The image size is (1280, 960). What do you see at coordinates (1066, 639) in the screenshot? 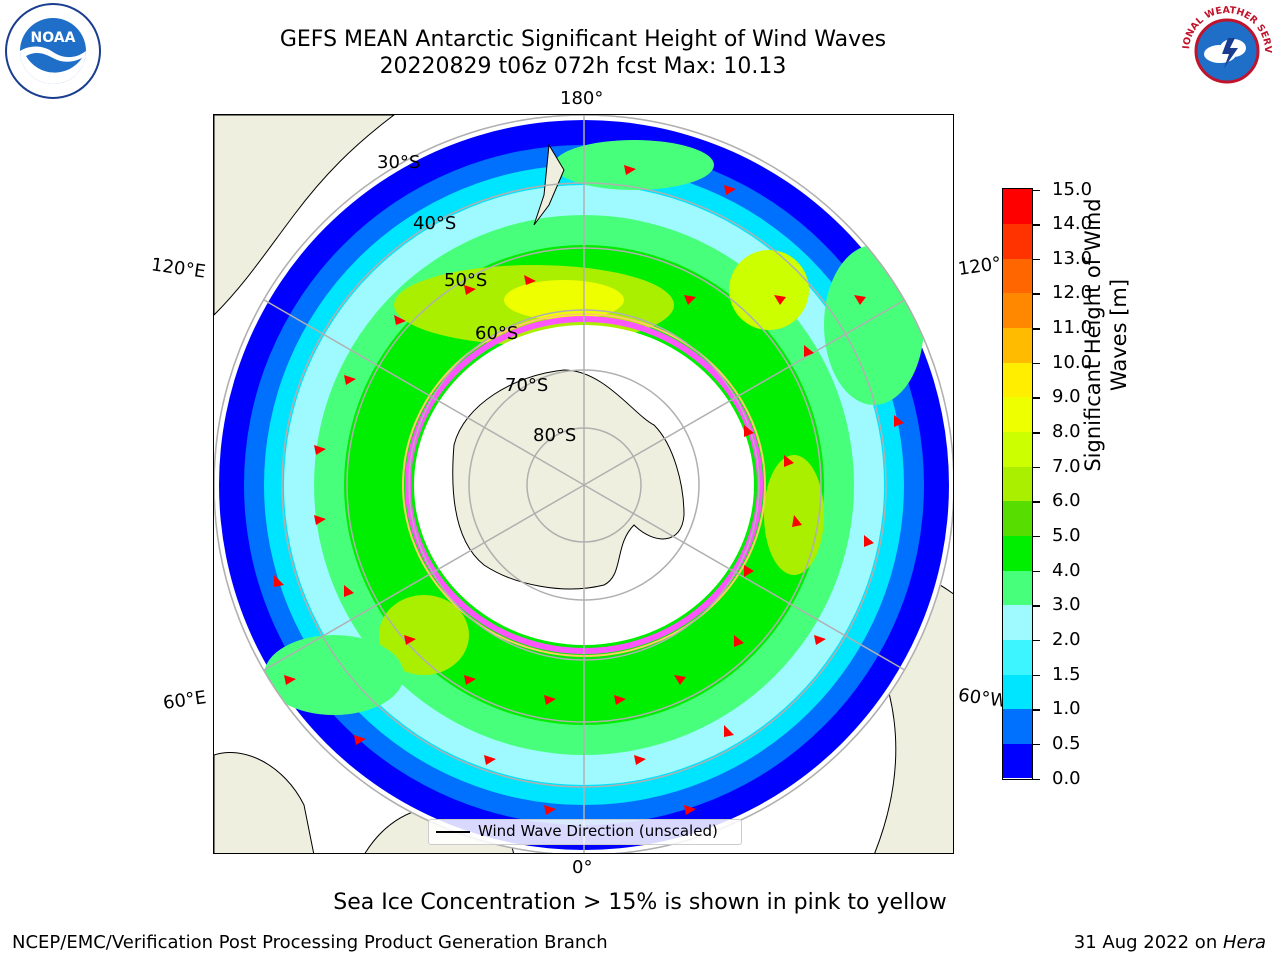
I see `colorbar-tick-label: 2.0` at bounding box center [1066, 639].